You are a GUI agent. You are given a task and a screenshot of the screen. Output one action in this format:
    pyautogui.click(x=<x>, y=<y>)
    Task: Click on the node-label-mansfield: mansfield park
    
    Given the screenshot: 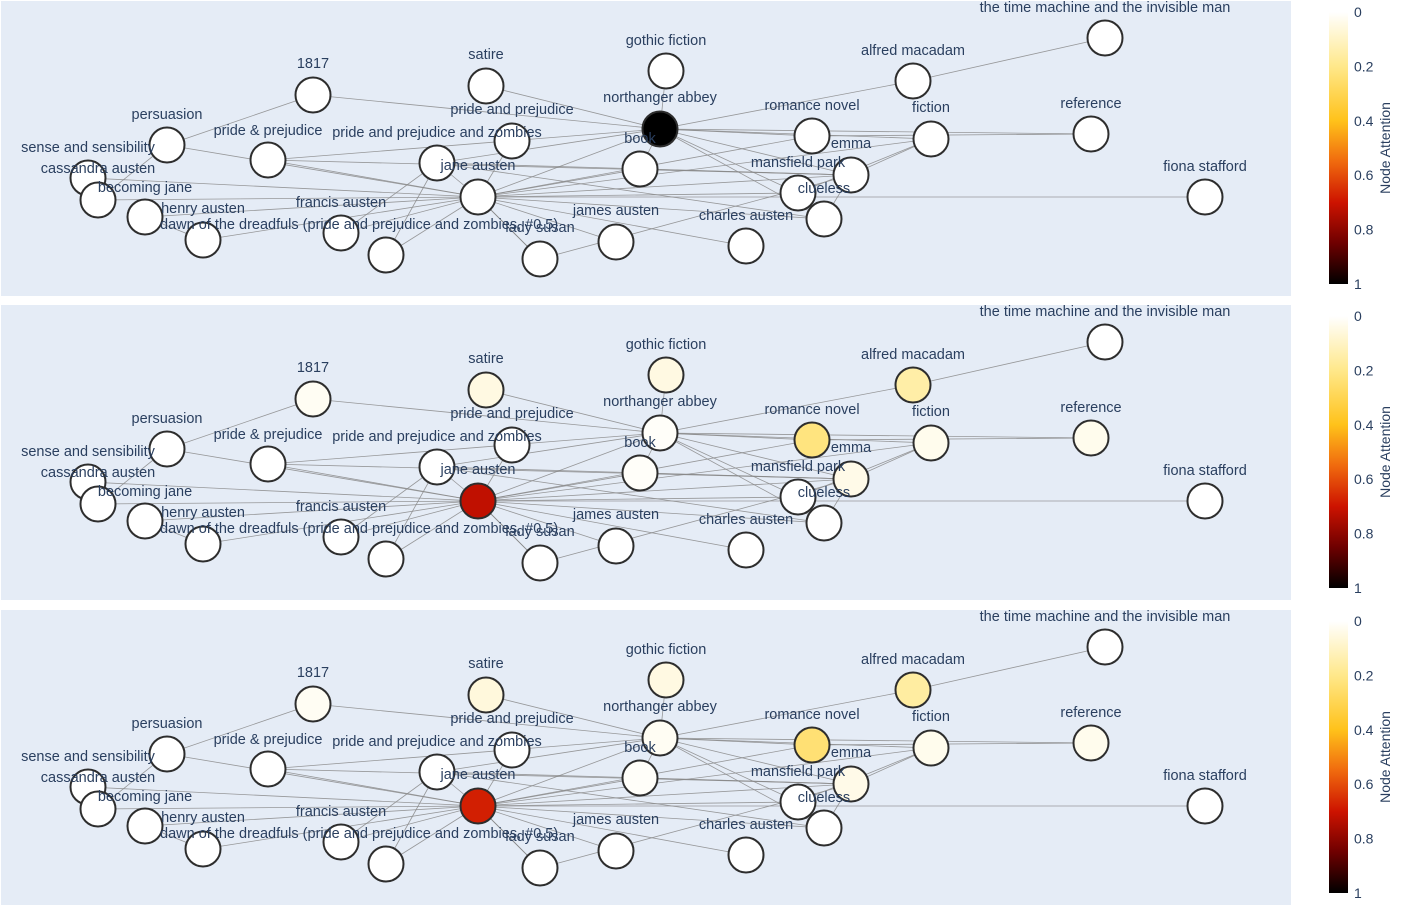 What is the action you would take?
    pyautogui.click(x=798, y=467)
    